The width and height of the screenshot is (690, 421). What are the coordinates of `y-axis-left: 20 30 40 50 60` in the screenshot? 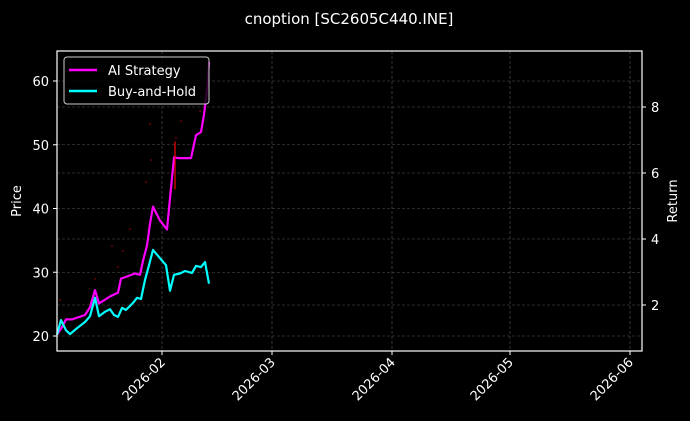 It's located at (44, 210).